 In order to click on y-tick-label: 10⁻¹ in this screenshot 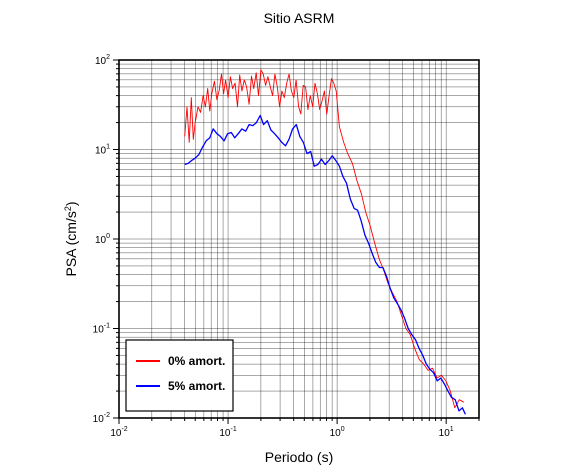, I will do `click(101, 329)`.